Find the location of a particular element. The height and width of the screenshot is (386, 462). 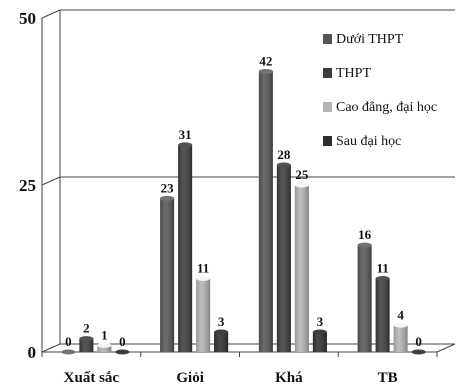

data-label: 23 is located at coordinates (168, 187).